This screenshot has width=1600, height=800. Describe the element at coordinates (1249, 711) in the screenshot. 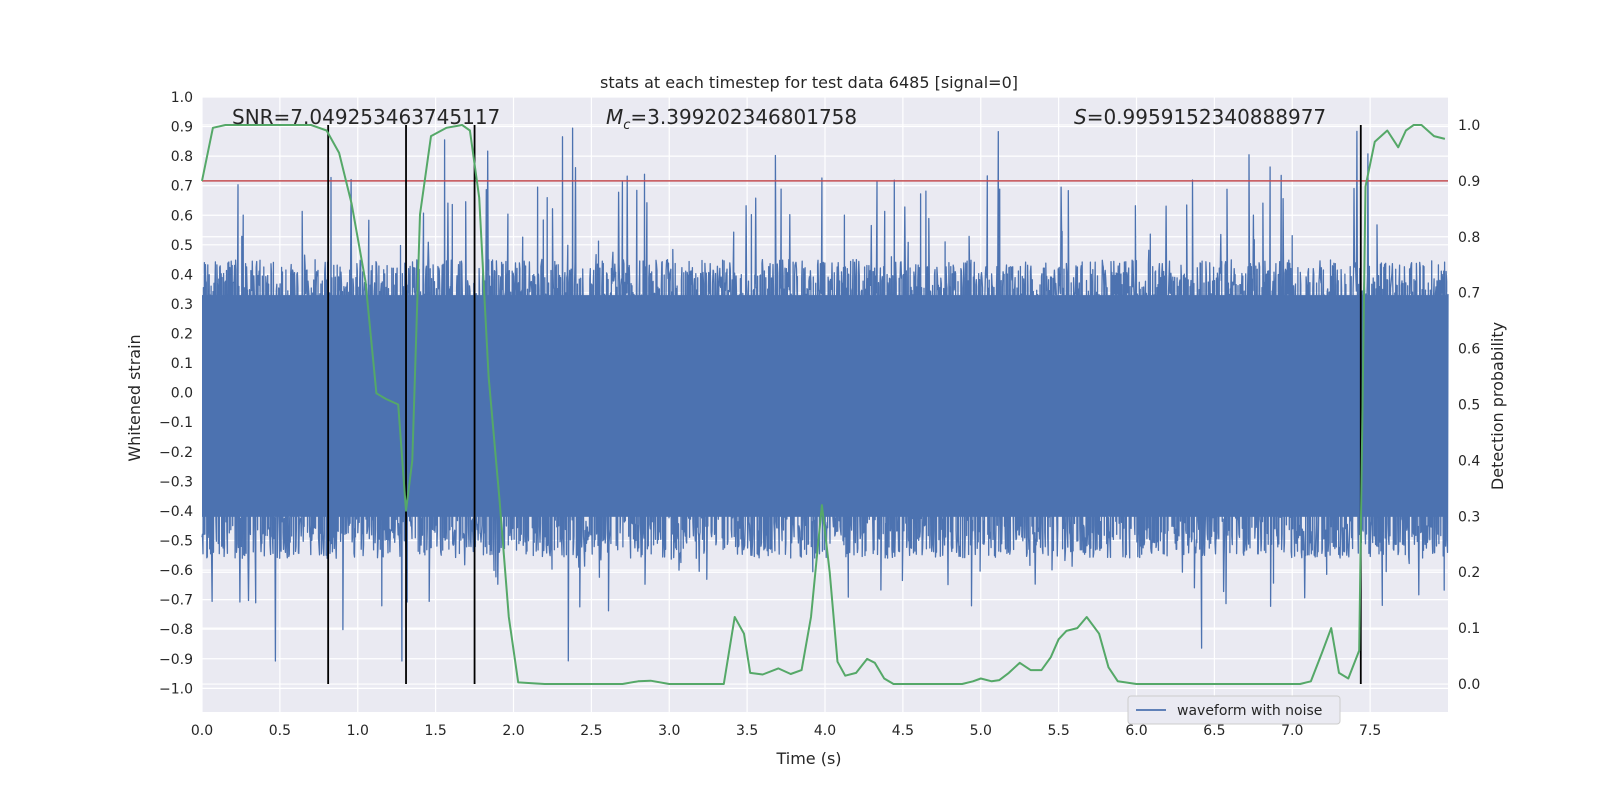

I see `legend-label: waveform with noise` at that location.